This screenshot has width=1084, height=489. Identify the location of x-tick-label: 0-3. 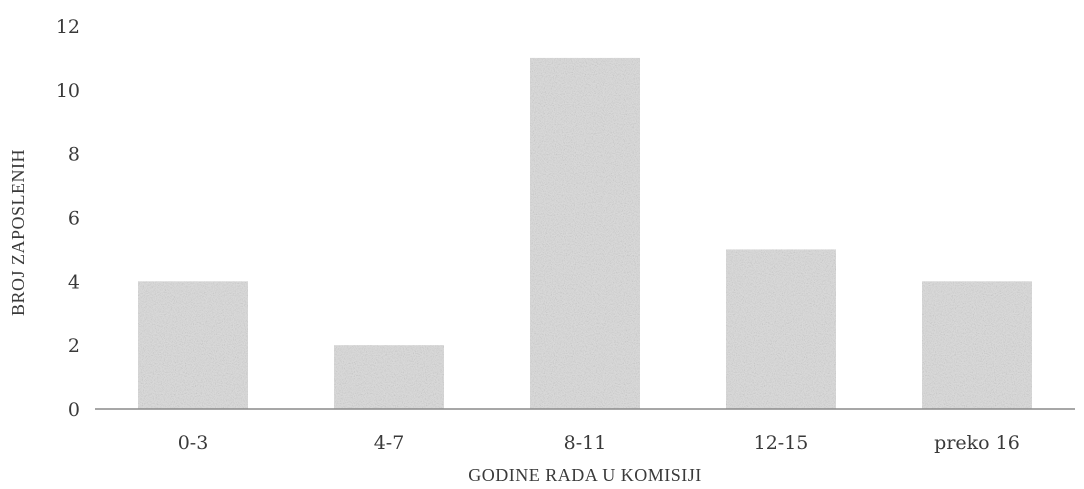
(193, 443).